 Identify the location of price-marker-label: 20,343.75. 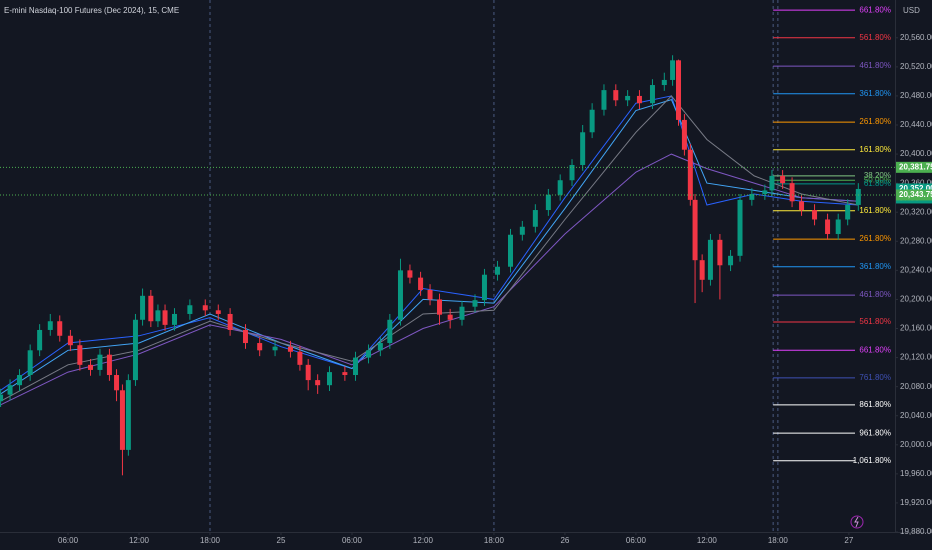
(915, 194).